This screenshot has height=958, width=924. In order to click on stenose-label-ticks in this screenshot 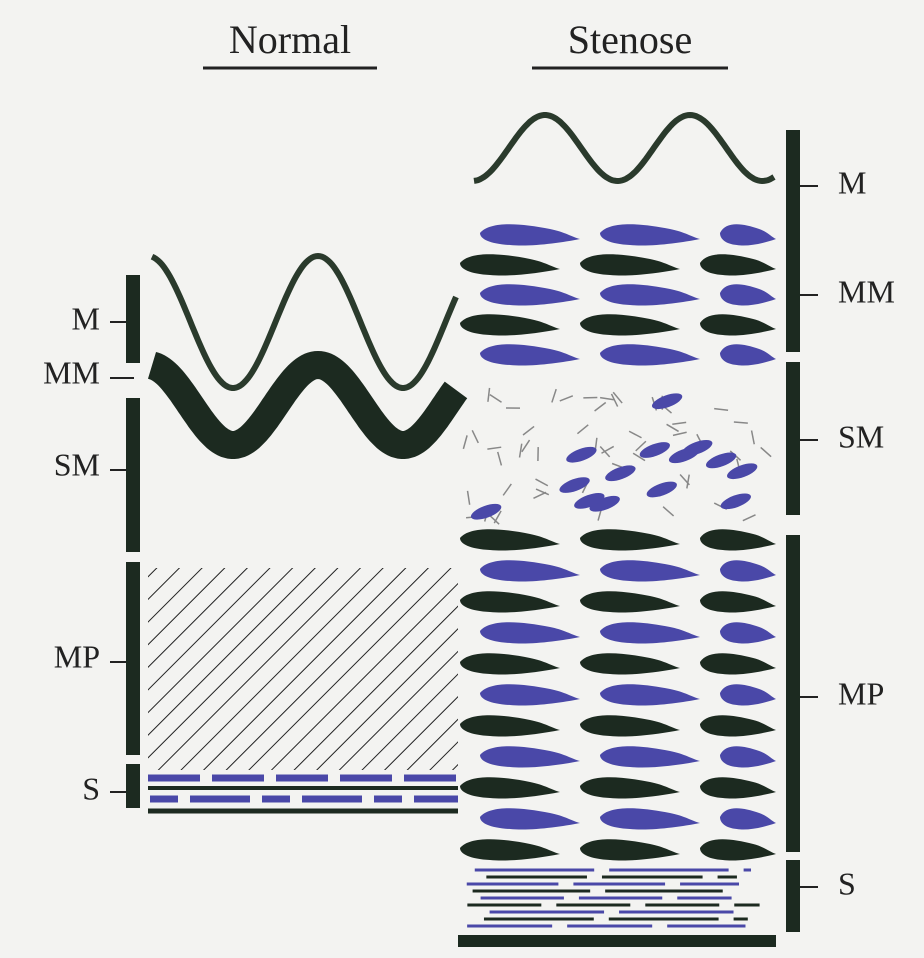, I will do `click(809, 536)`.